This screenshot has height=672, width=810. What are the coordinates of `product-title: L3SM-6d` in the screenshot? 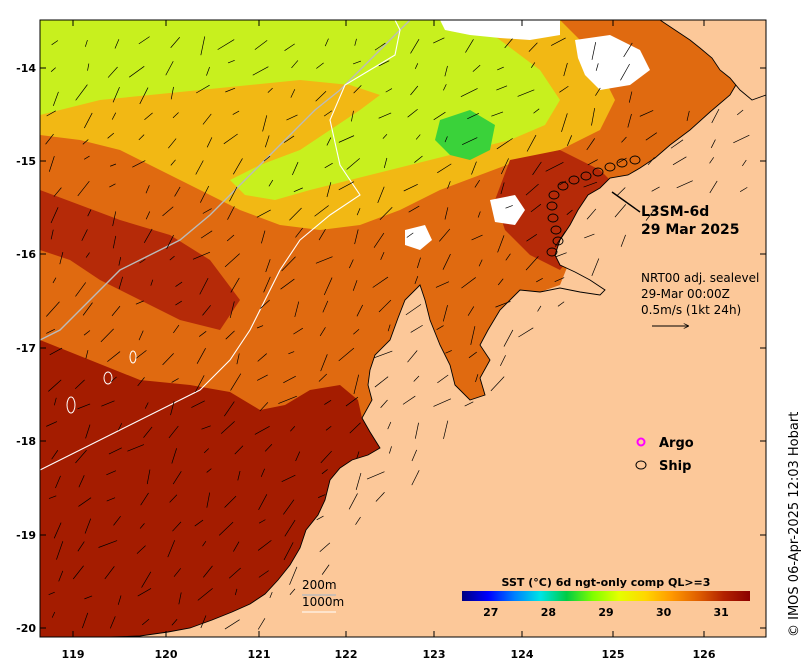 It's located at (675, 212).